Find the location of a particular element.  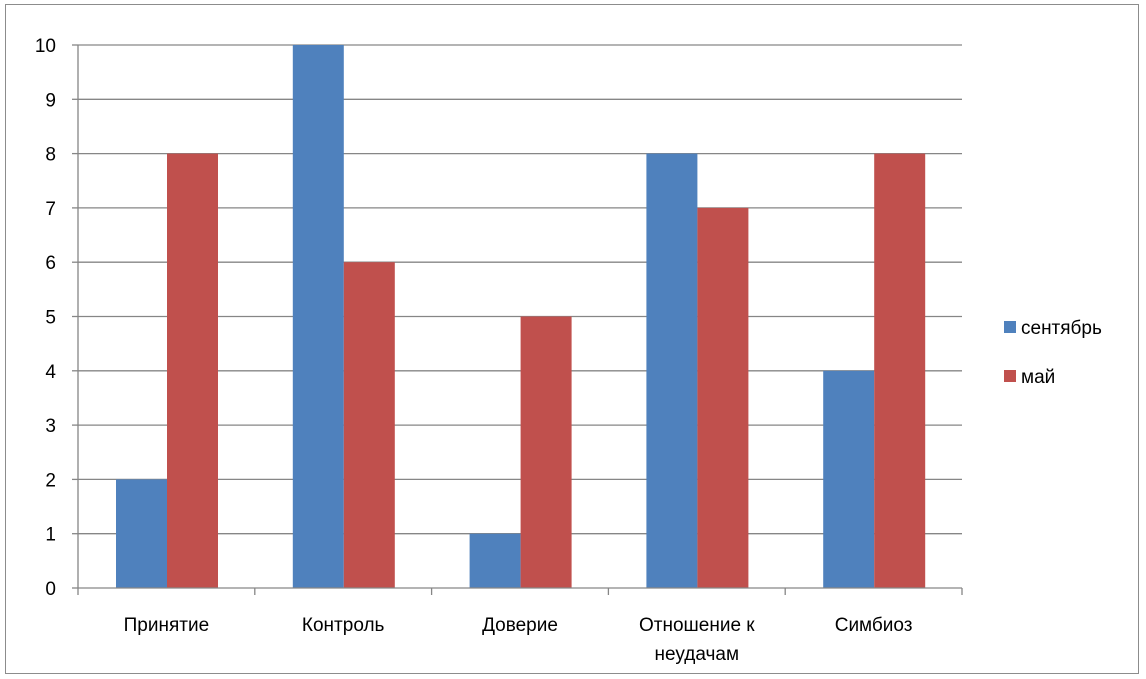

x-category-label-0-0: Принятие is located at coordinates (167, 625).